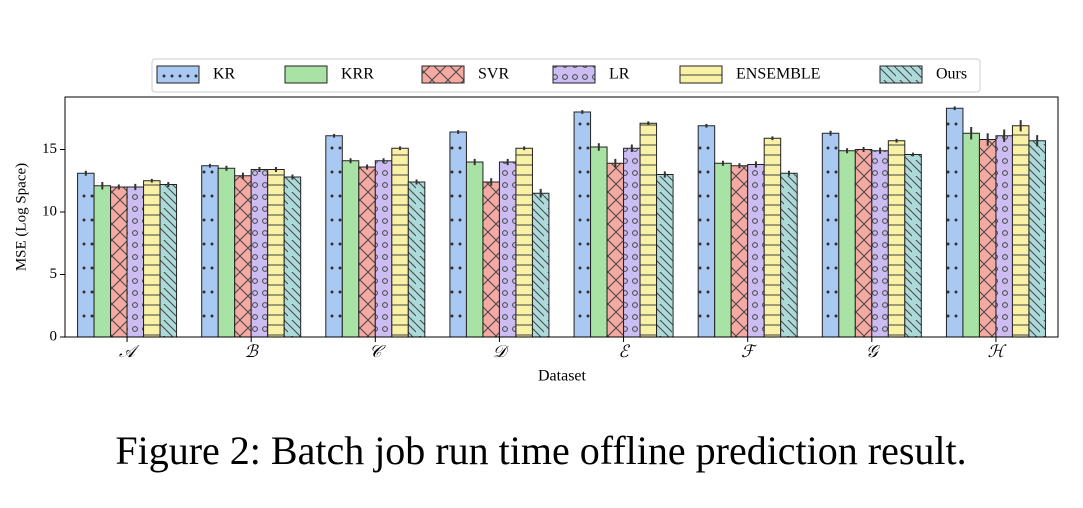 This screenshot has height=508, width=1083. What do you see at coordinates (129, 351) in the screenshot?
I see `x-tick-label: 𝒜` at bounding box center [129, 351].